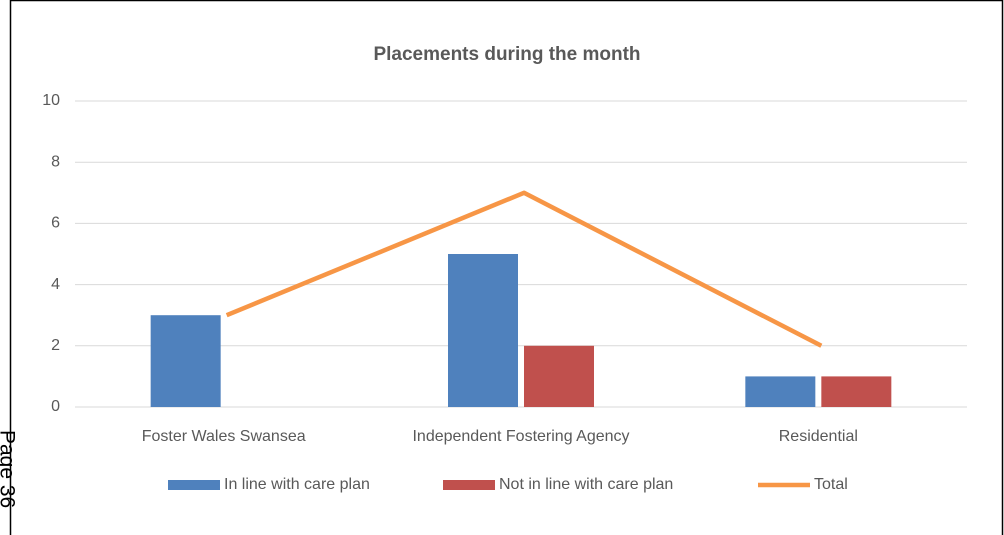  I want to click on x-tick-label: Foster Wales Swansea, so click(224, 436).